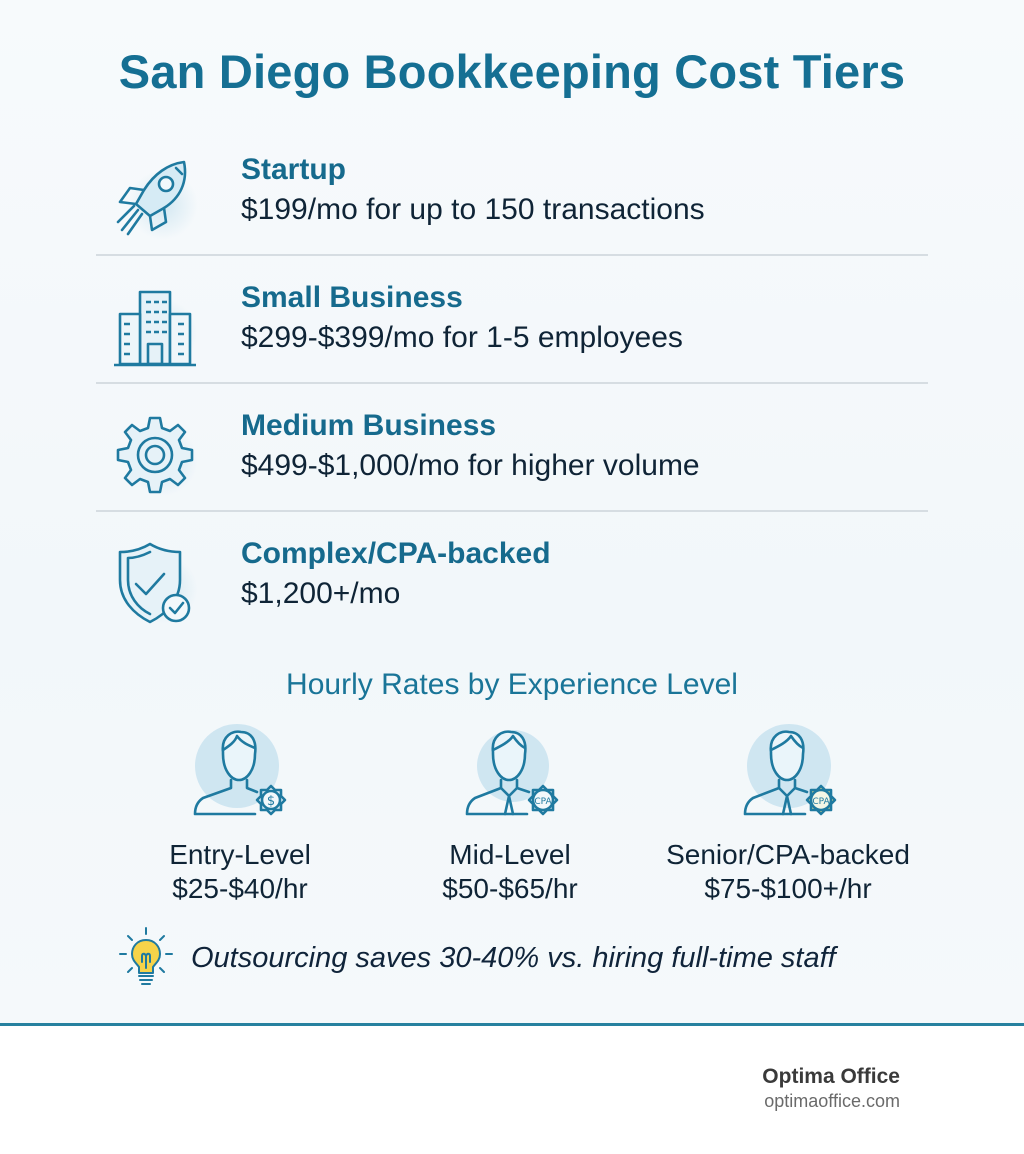 The width and height of the screenshot is (1024, 1154). I want to click on experience-level: Entry-Level, so click(240, 854).